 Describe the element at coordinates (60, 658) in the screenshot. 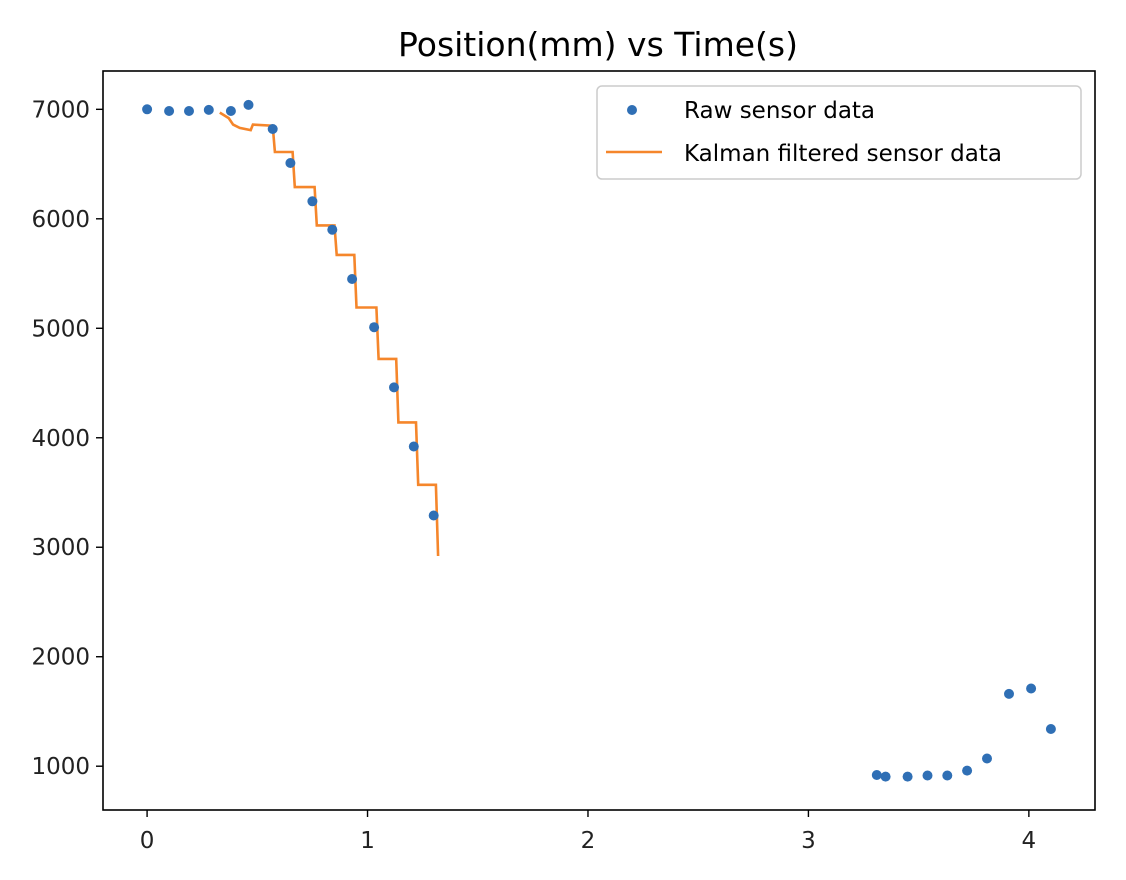

I see `y-tick-label: 2000` at that location.